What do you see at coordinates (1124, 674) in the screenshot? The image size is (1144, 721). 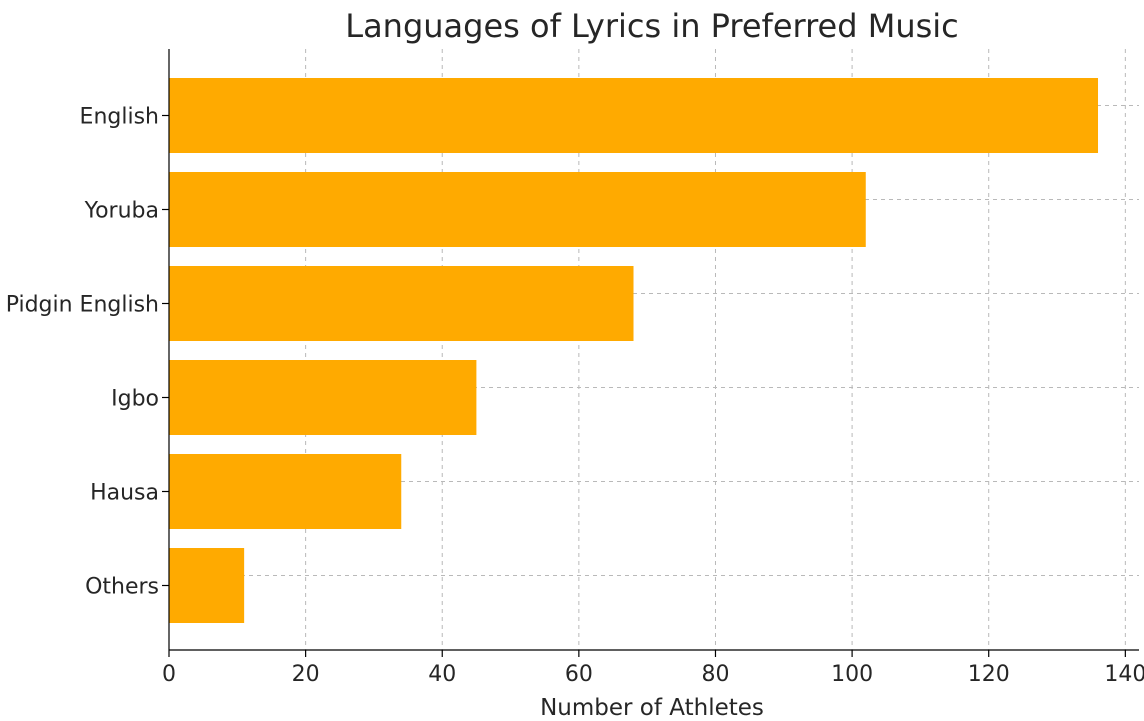 I see `x-tick-label: 140` at bounding box center [1124, 674].